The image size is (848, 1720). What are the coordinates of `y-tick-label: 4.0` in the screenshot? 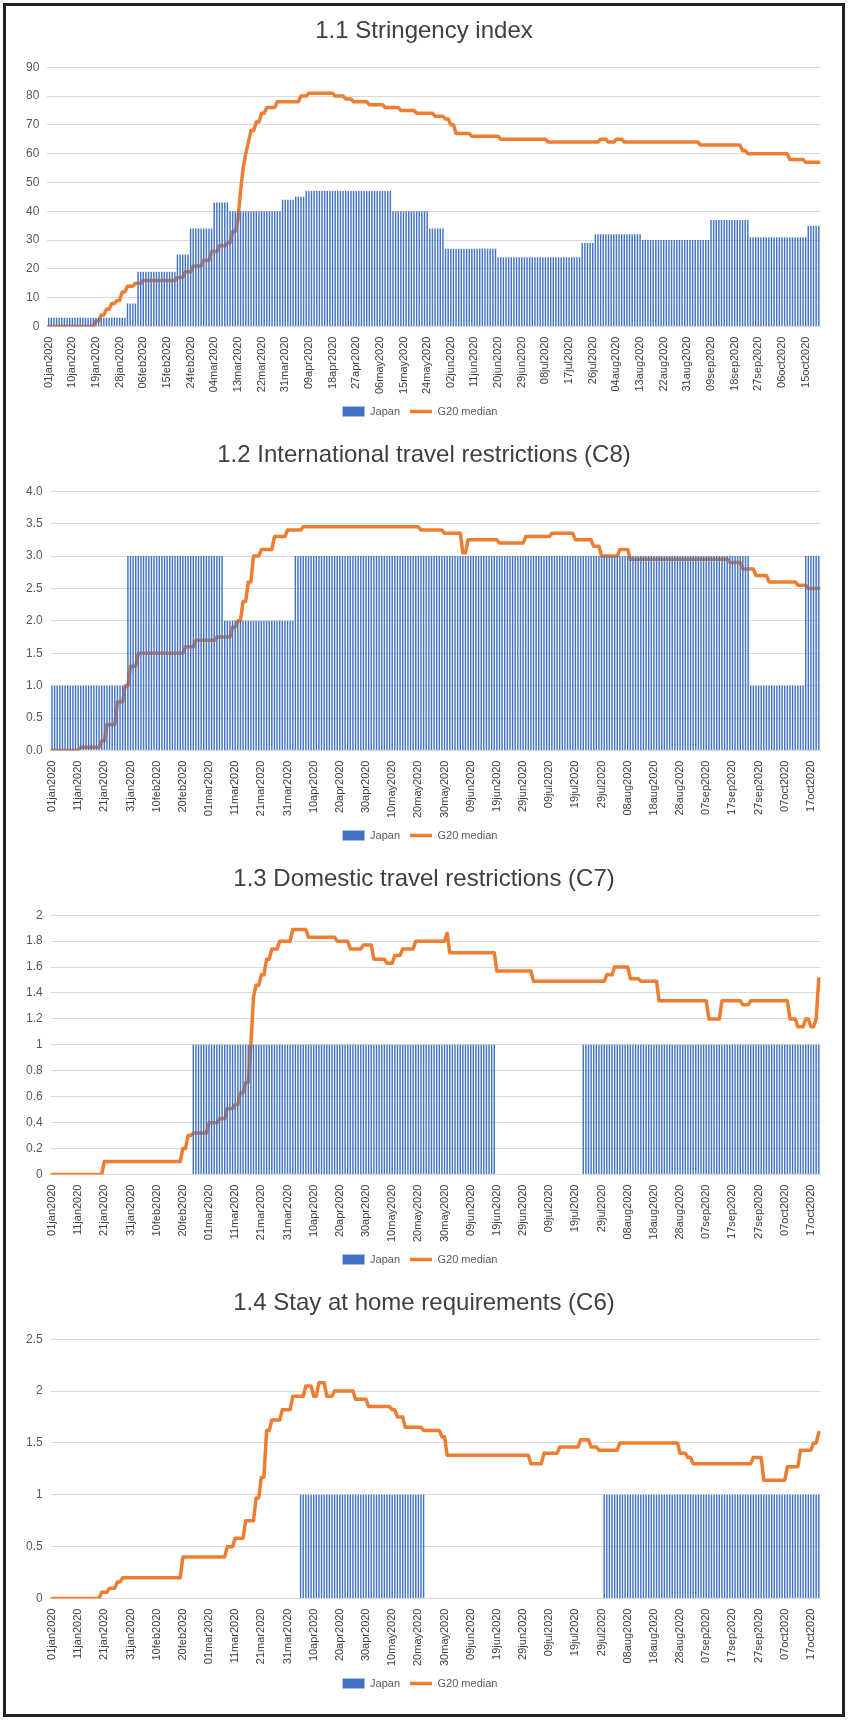 It's located at (34, 490).